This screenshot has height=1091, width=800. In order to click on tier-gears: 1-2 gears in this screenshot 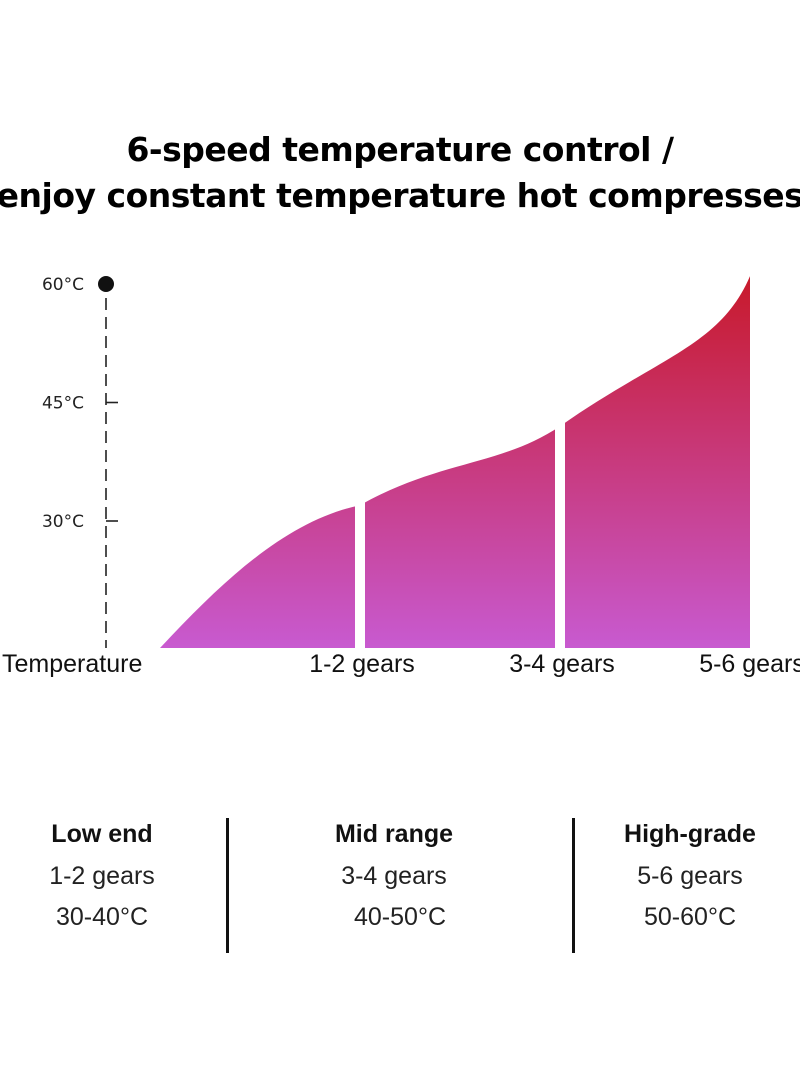, I will do `click(102, 876)`.